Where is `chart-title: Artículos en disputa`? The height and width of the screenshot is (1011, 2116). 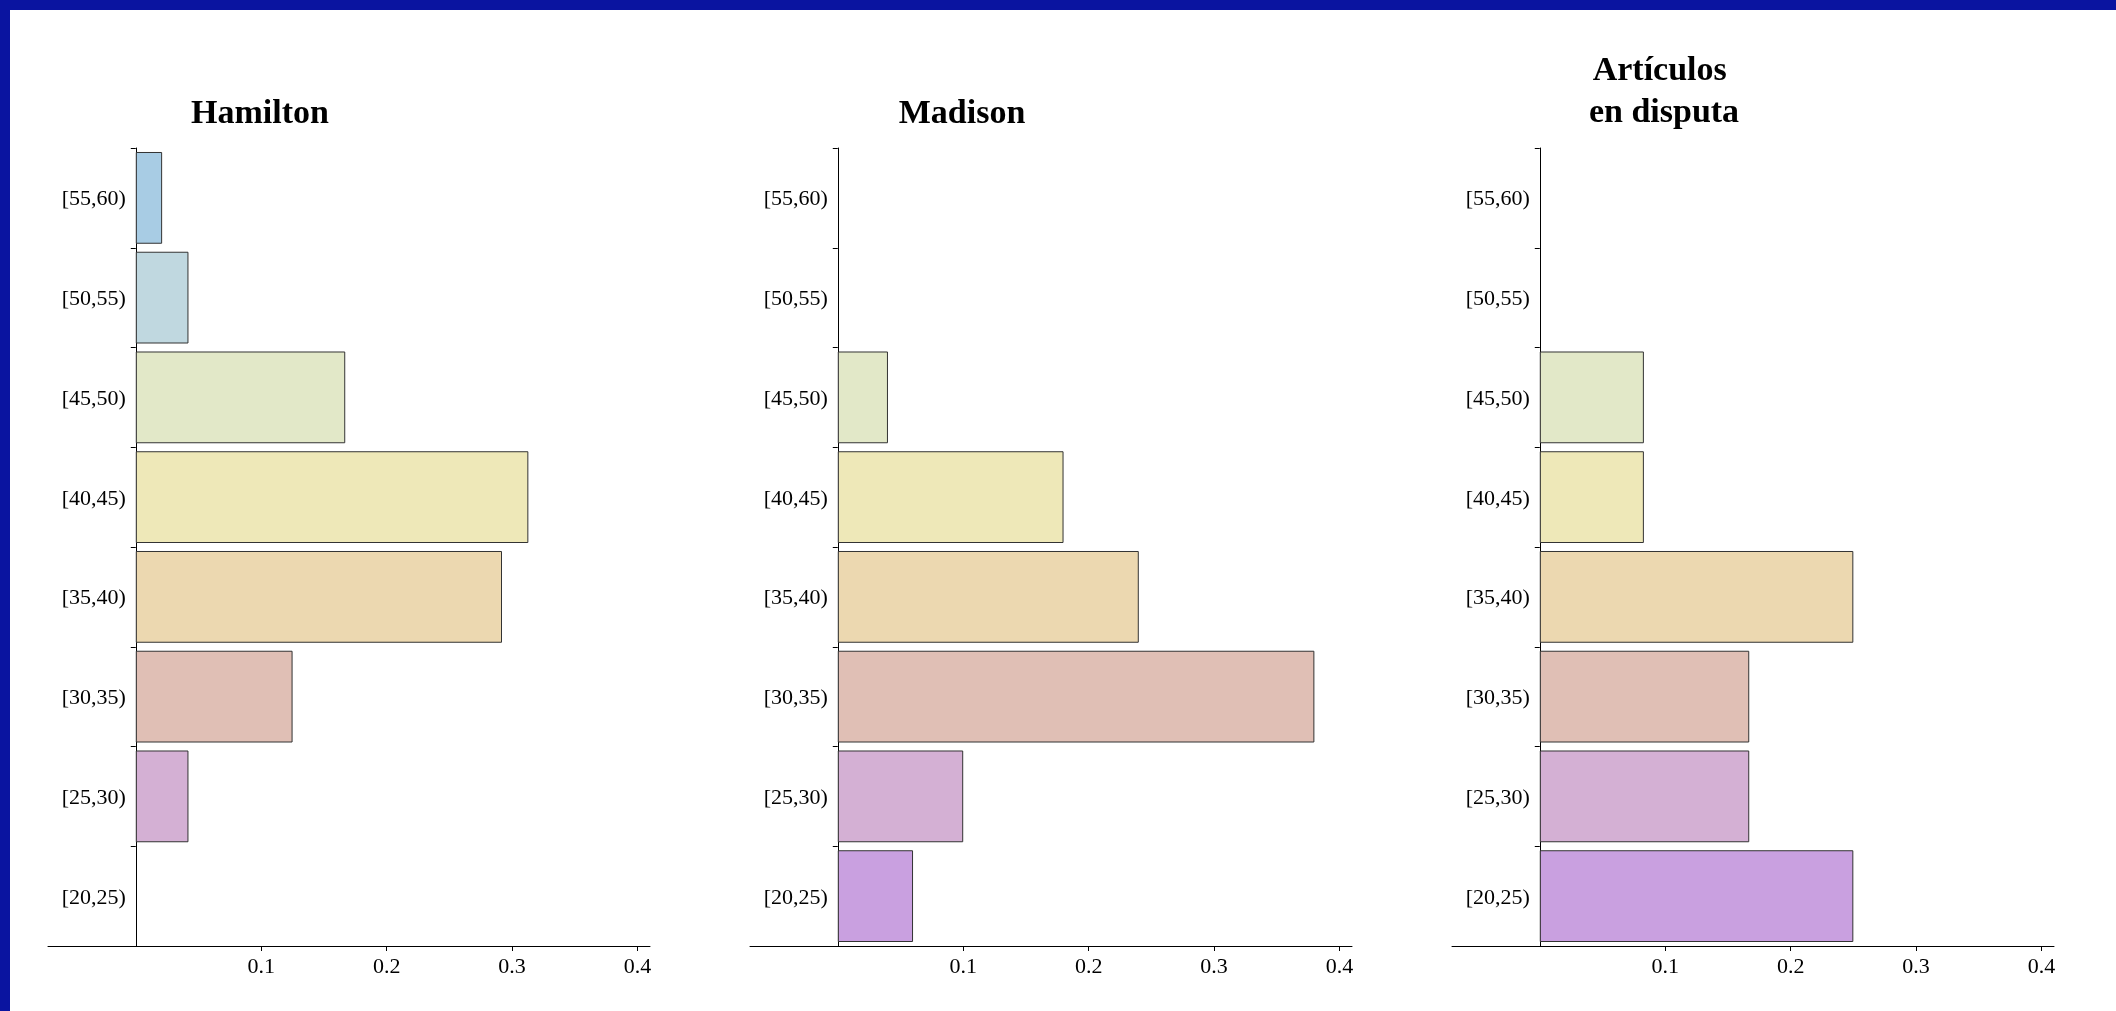 chart-title: Artículos en disputa is located at coordinates (1664, 89).